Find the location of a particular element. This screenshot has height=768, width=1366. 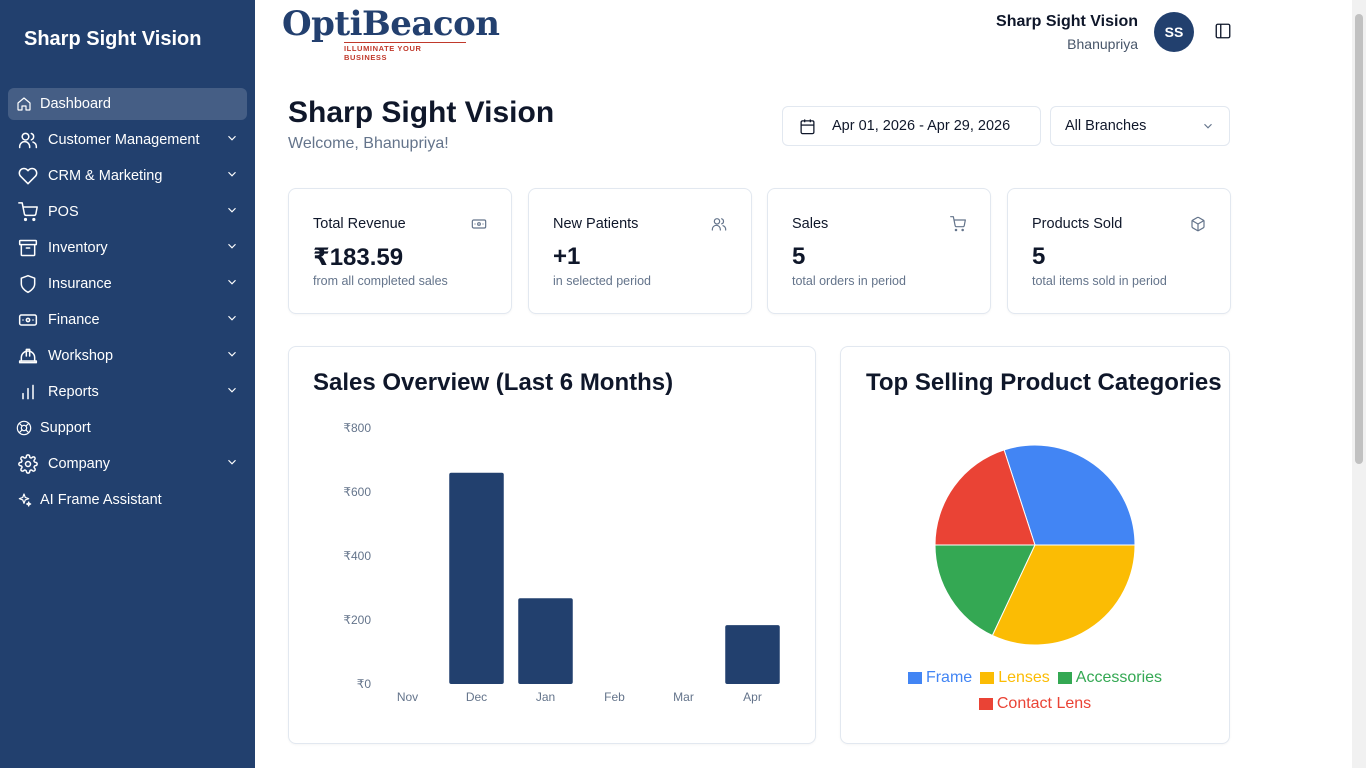

stat-title: Products Sold is located at coordinates (1077, 224).